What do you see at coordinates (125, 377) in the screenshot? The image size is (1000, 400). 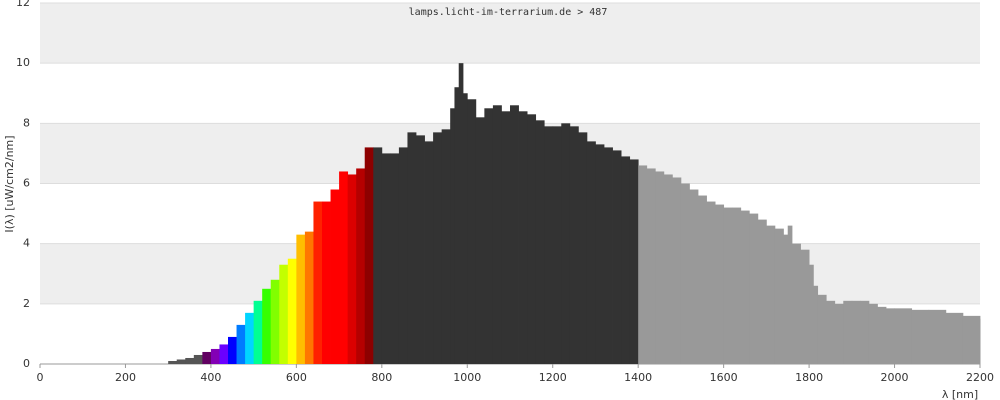 I see `x-tick-label: 200` at bounding box center [125, 377].